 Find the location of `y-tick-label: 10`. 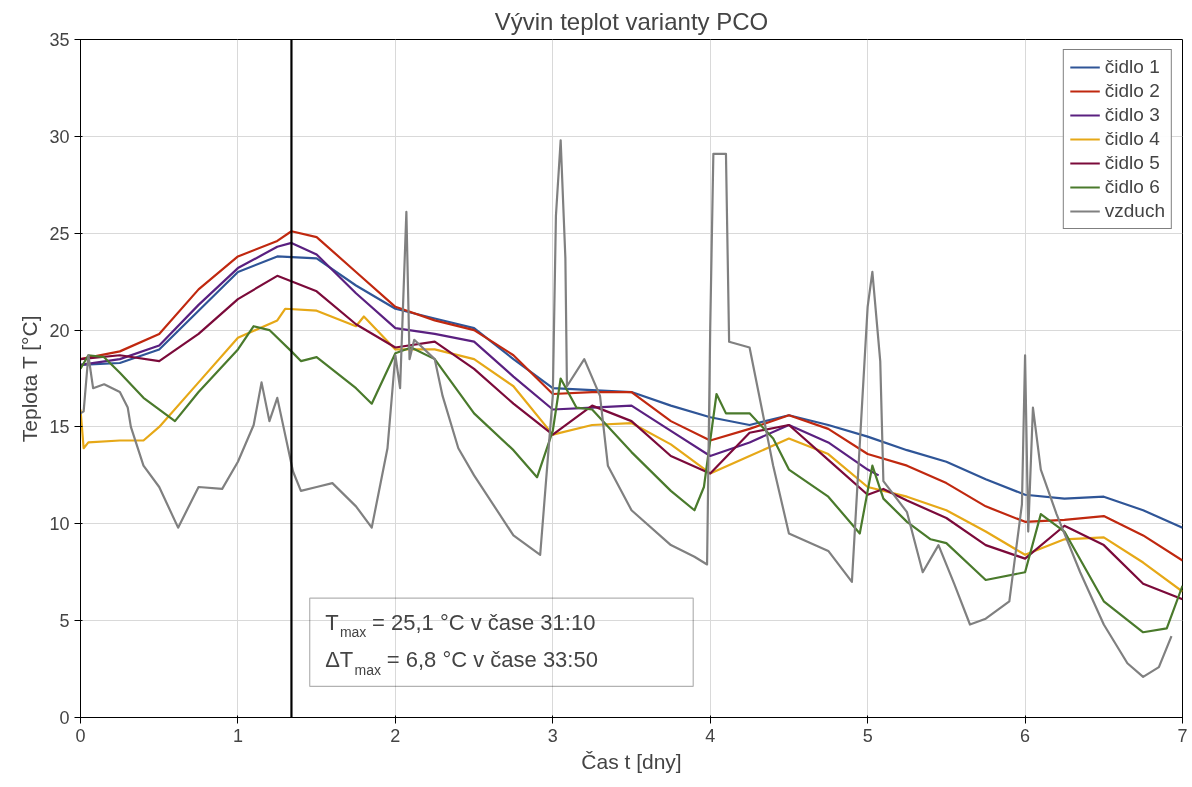

y-tick-label: 10 is located at coordinates (59, 524).